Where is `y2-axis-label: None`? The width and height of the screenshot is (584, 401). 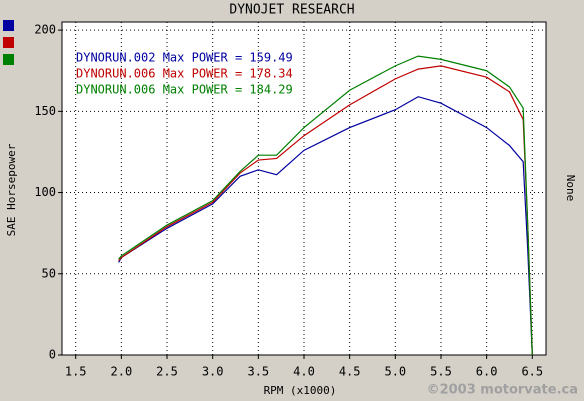 y2-axis-label: None is located at coordinates (570, 188).